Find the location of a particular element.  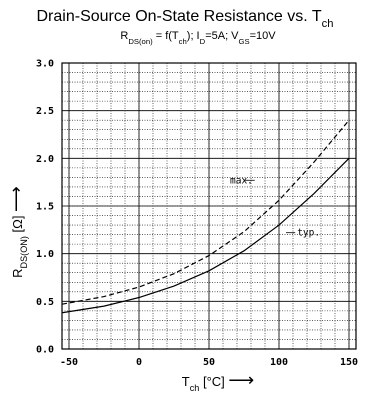

annotation-label: max. is located at coordinates (241, 180).